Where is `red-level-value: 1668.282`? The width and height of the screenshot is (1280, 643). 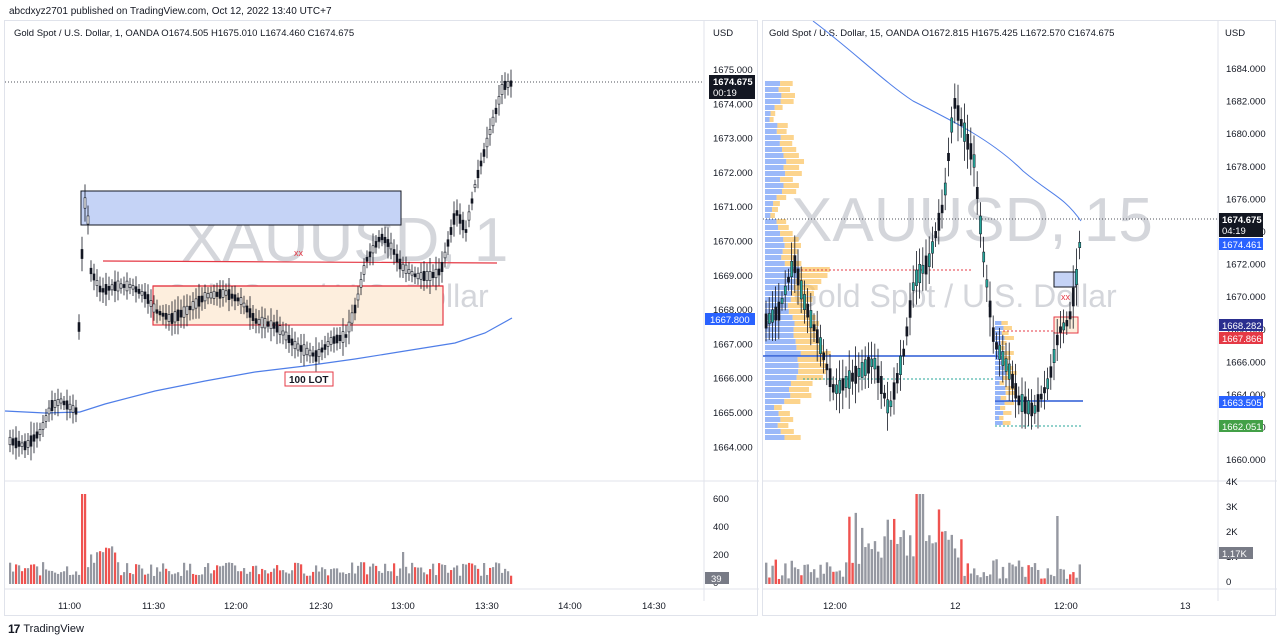 red-level-value: 1668.282 is located at coordinates (1242, 326).